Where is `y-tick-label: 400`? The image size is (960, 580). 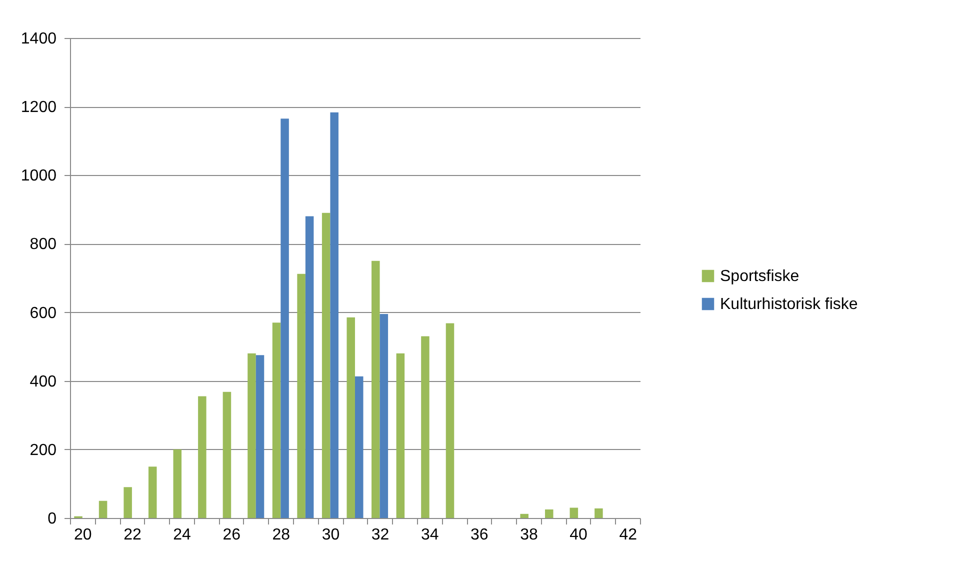 y-tick-label: 400 is located at coordinates (43, 381).